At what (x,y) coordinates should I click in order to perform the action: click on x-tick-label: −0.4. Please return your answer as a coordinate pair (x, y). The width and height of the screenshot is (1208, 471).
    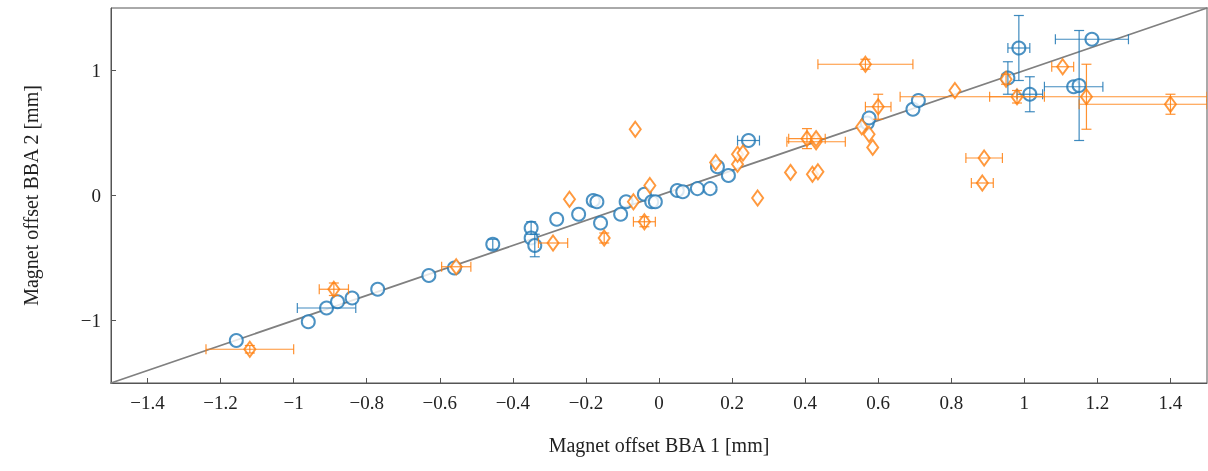
    Looking at the image, I should click on (513, 402).